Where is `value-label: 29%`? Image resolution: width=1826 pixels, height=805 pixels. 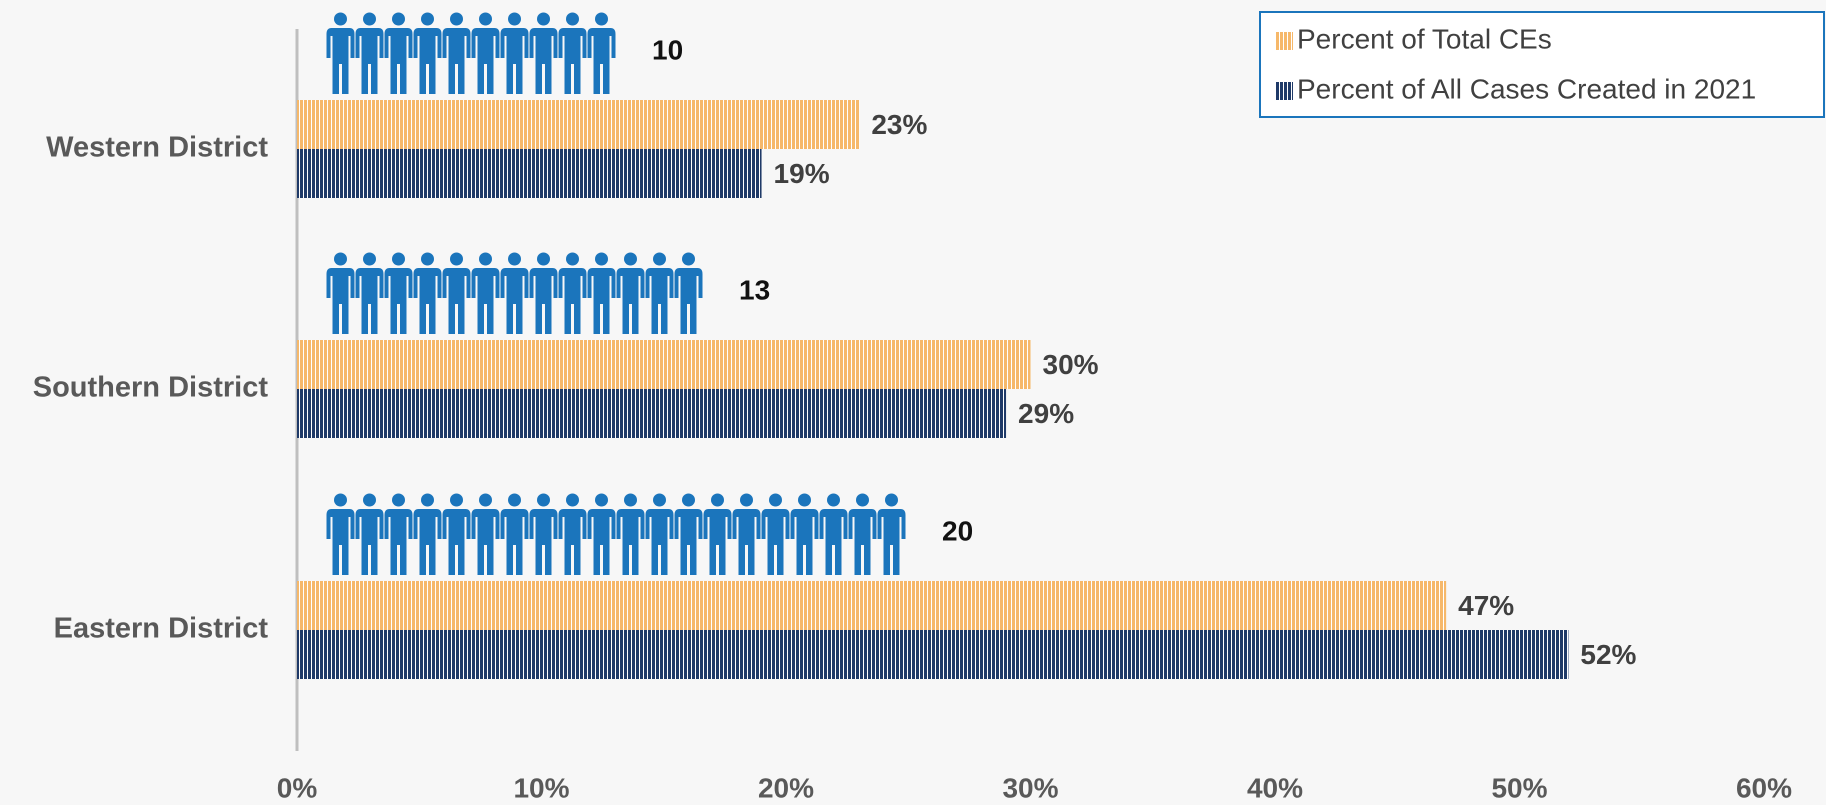 value-label: 29% is located at coordinates (1046, 413).